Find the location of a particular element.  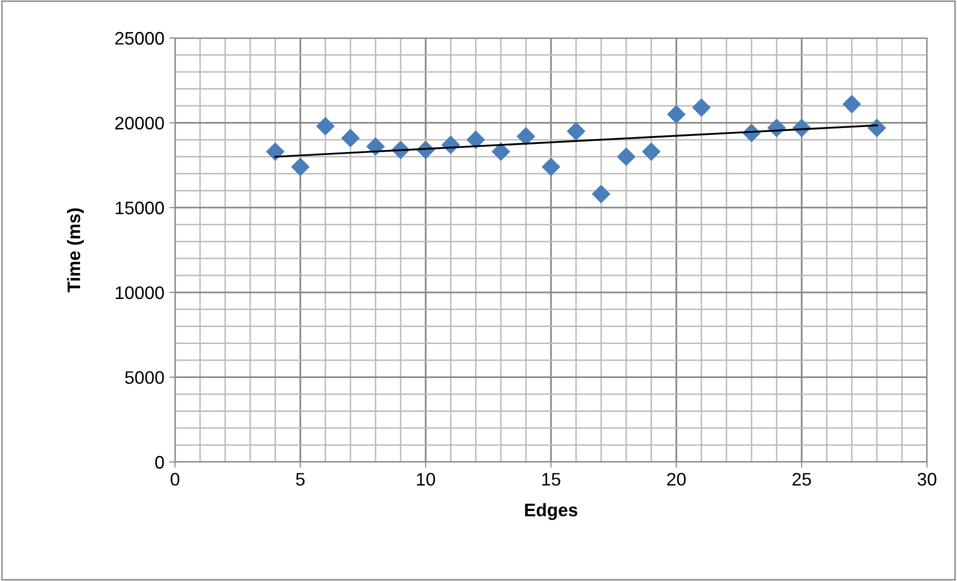

y-tick-label: 10000 is located at coordinates (140, 293).